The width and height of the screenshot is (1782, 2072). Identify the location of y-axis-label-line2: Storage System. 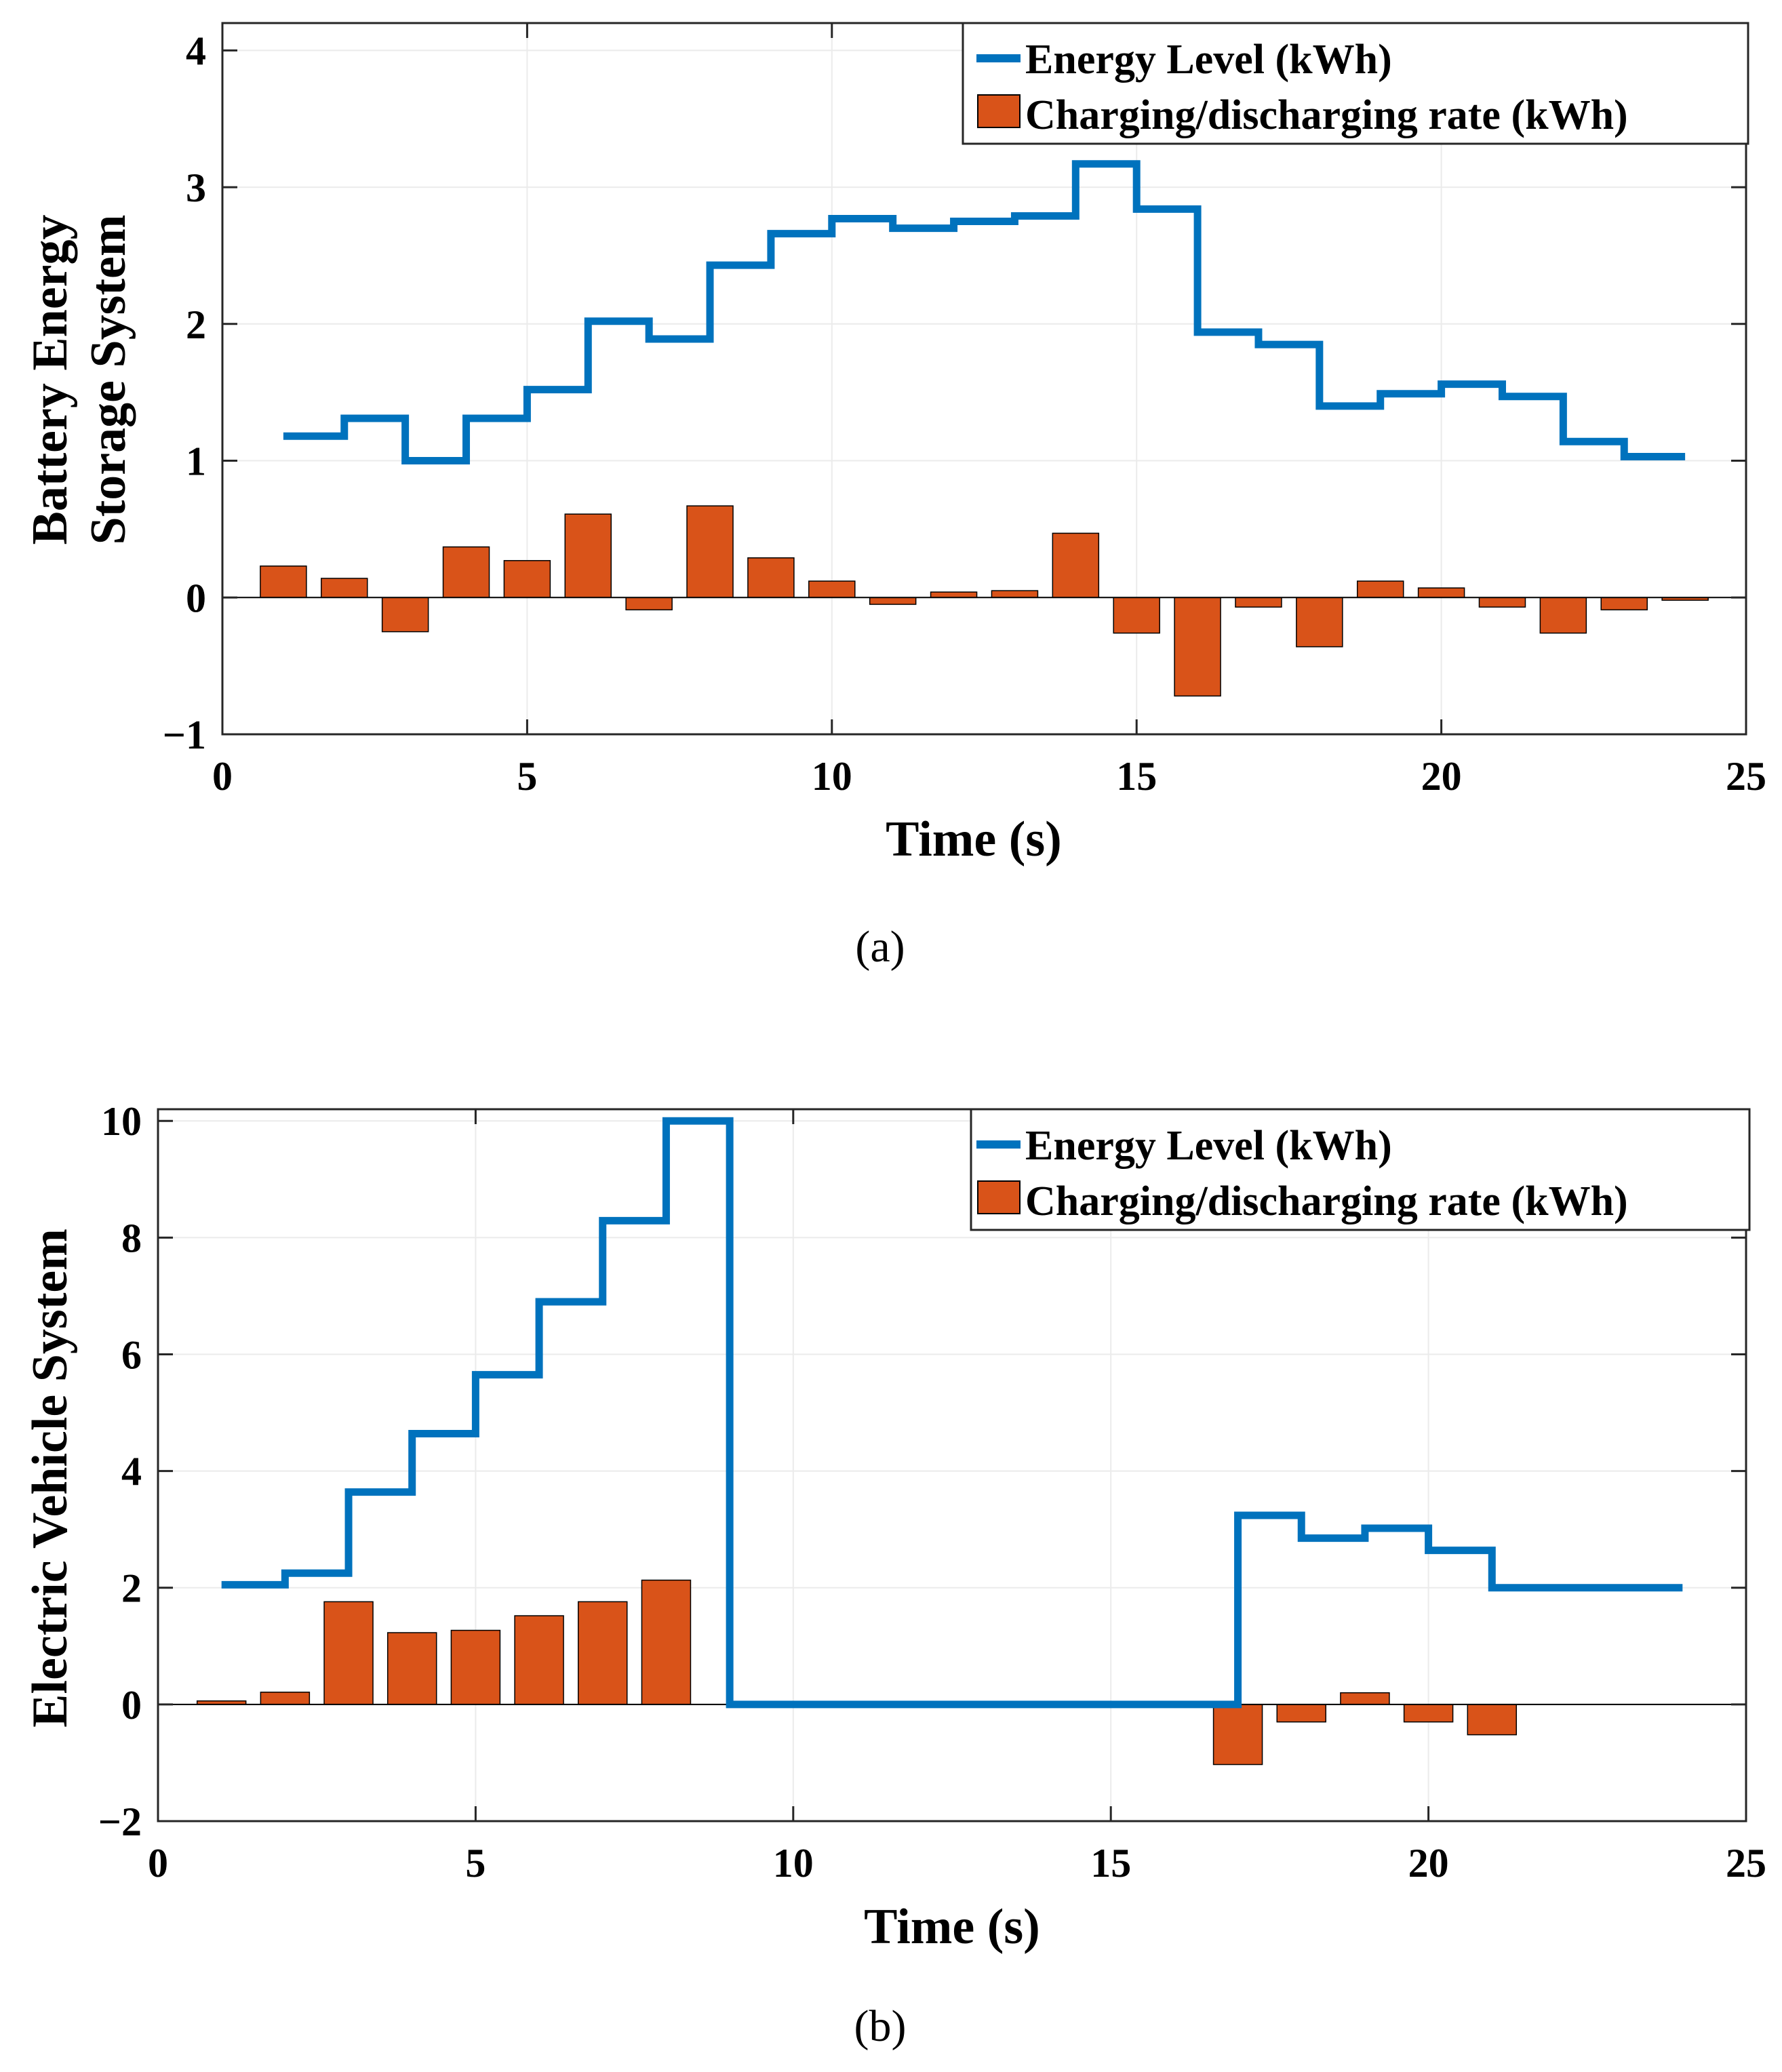
(109, 379).